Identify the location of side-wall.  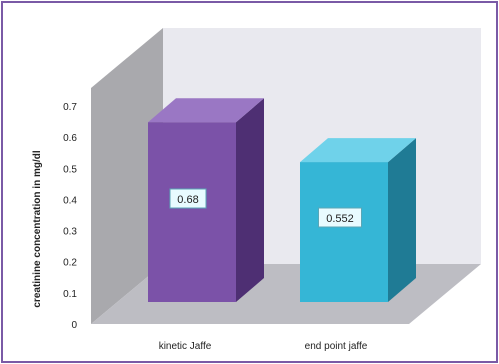
(127, 176).